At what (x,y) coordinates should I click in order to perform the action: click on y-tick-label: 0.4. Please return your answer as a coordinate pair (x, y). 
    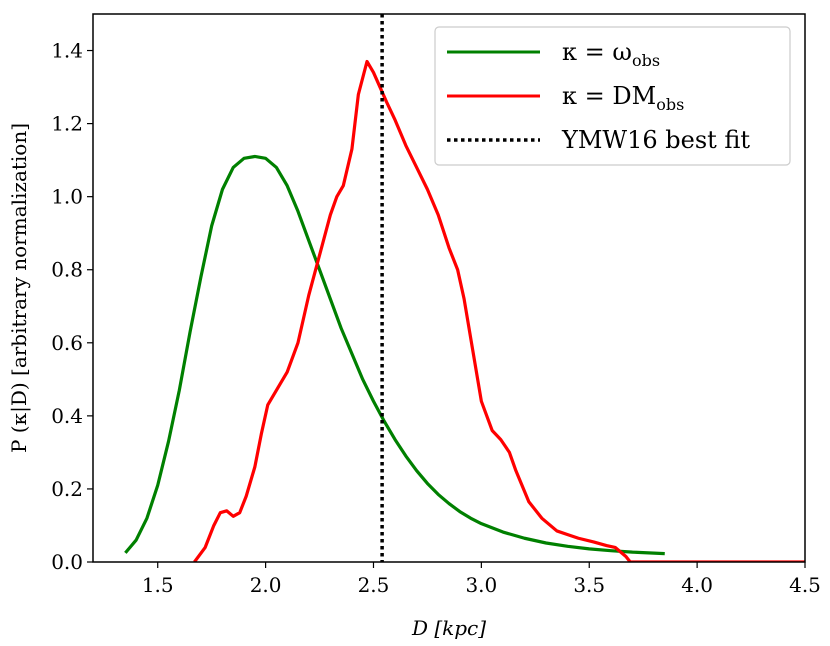
    Looking at the image, I should click on (67, 416).